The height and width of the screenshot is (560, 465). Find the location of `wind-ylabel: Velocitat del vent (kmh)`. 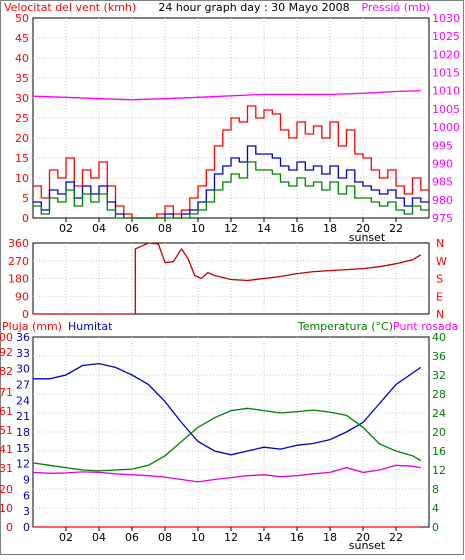

wind-ylabel: Velocitat del vent (kmh) is located at coordinates (70, 7).